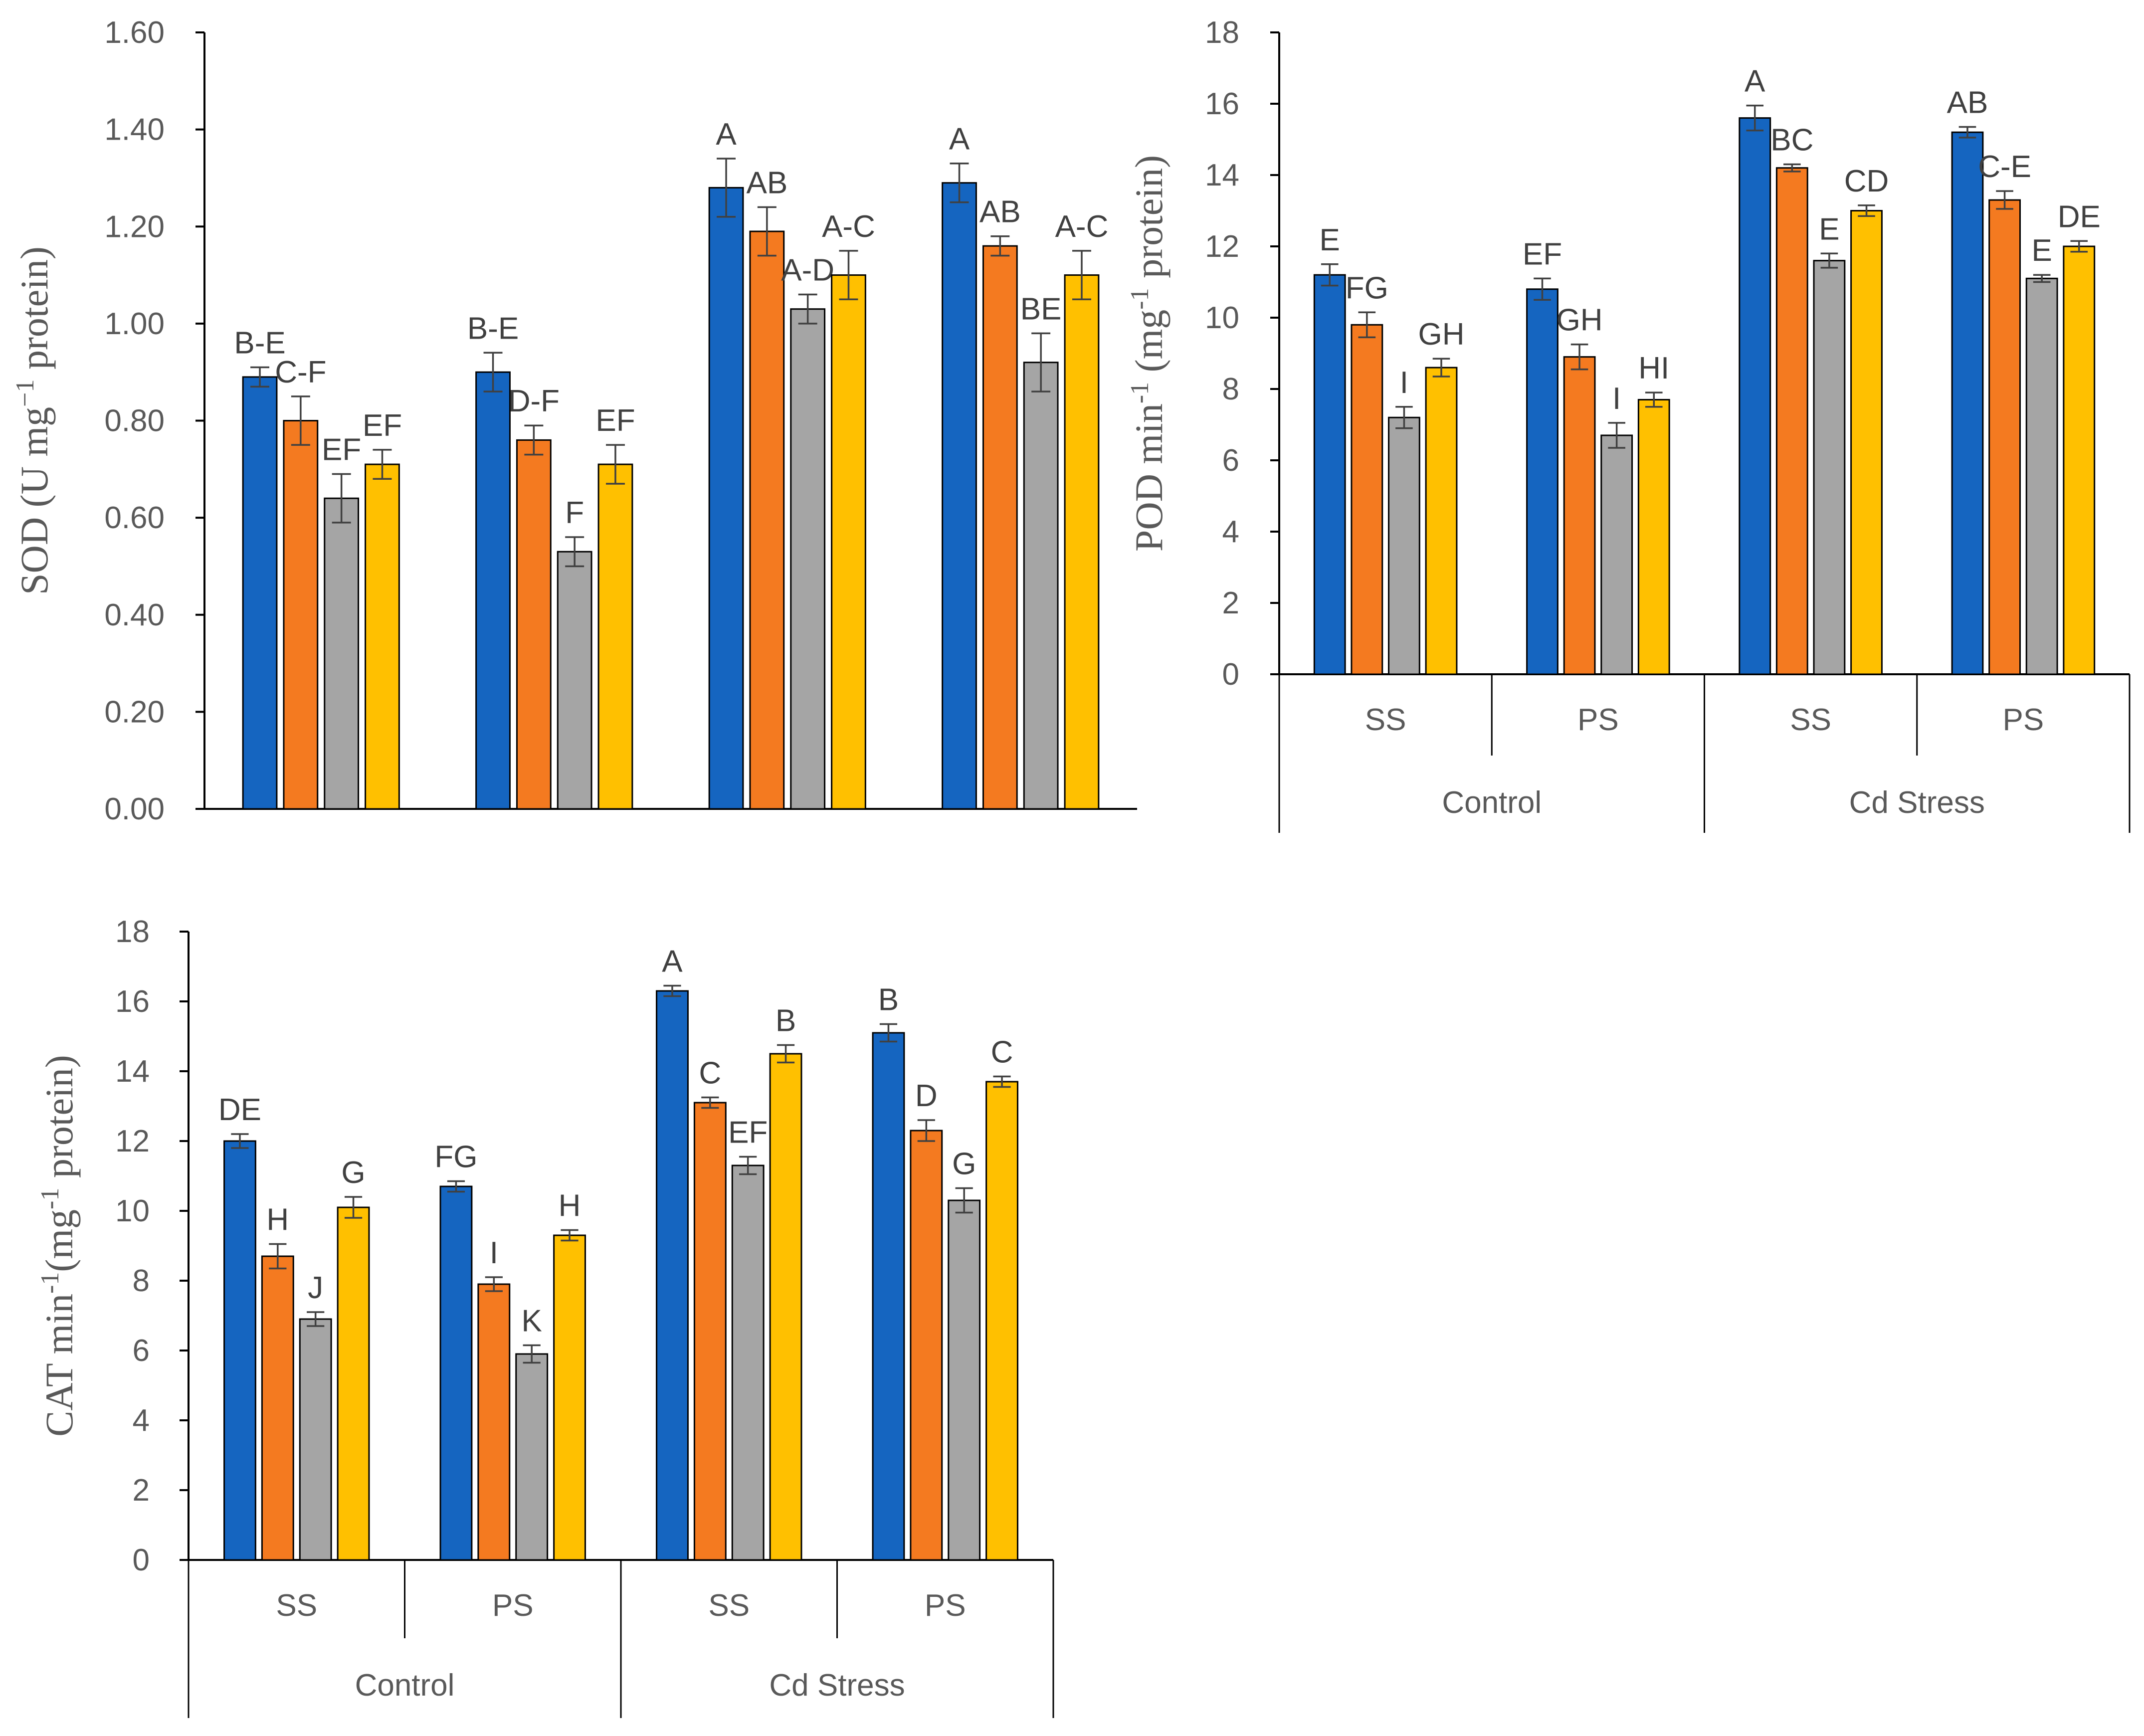 This screenshot has width=2144, height=1736. Describe the element at coordinates (1041, 362) in the screenshot. I see `sod-error-bar-g4-s3` at that location.